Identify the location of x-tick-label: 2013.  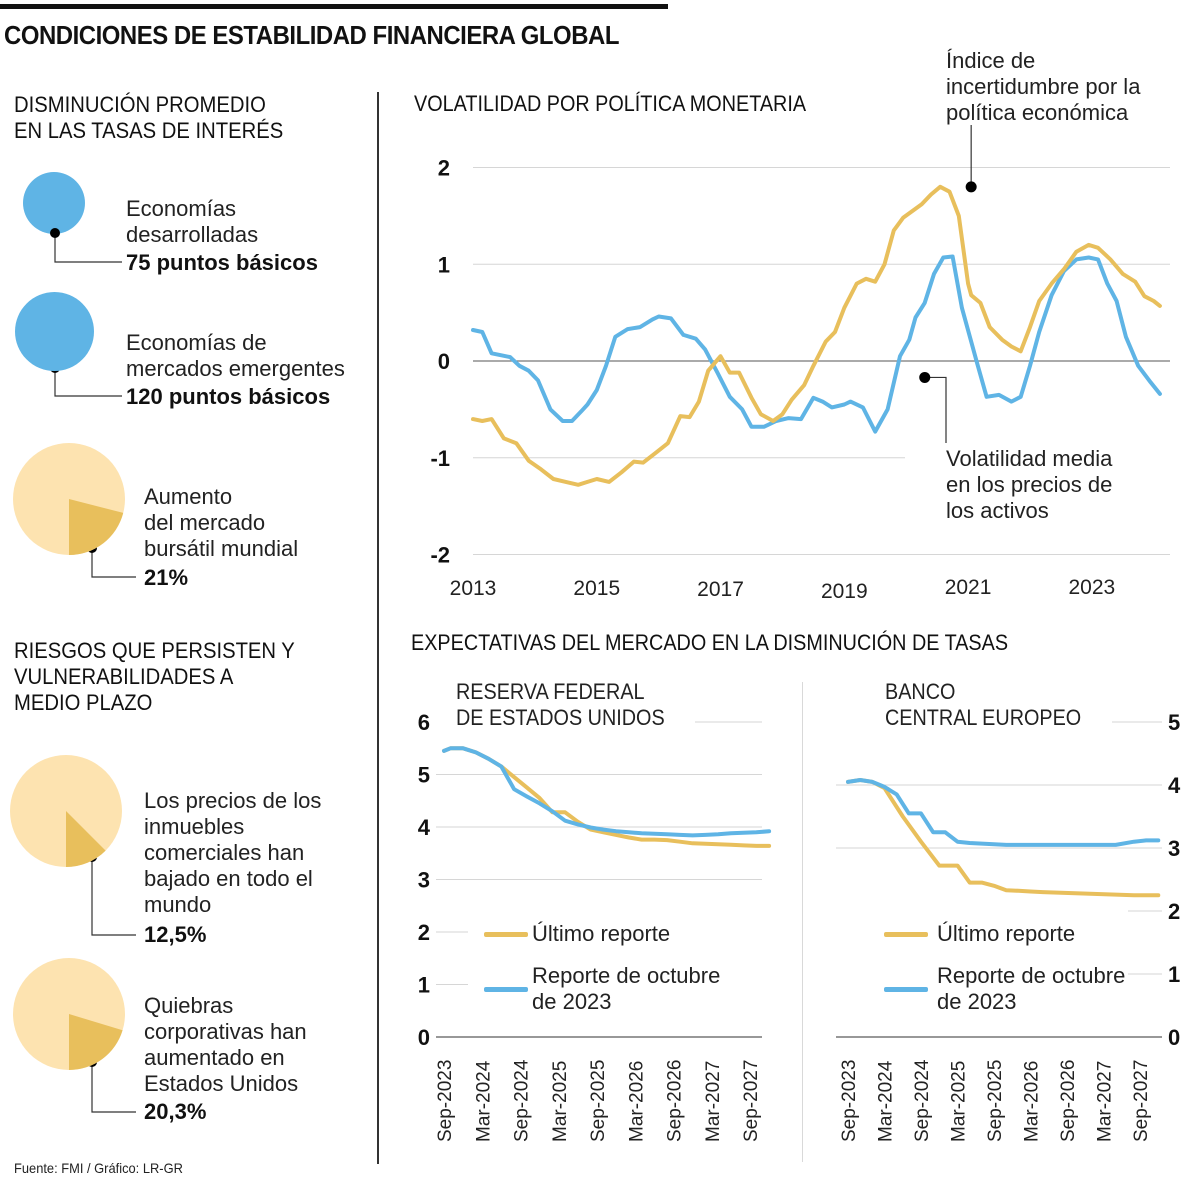
(473, 588).